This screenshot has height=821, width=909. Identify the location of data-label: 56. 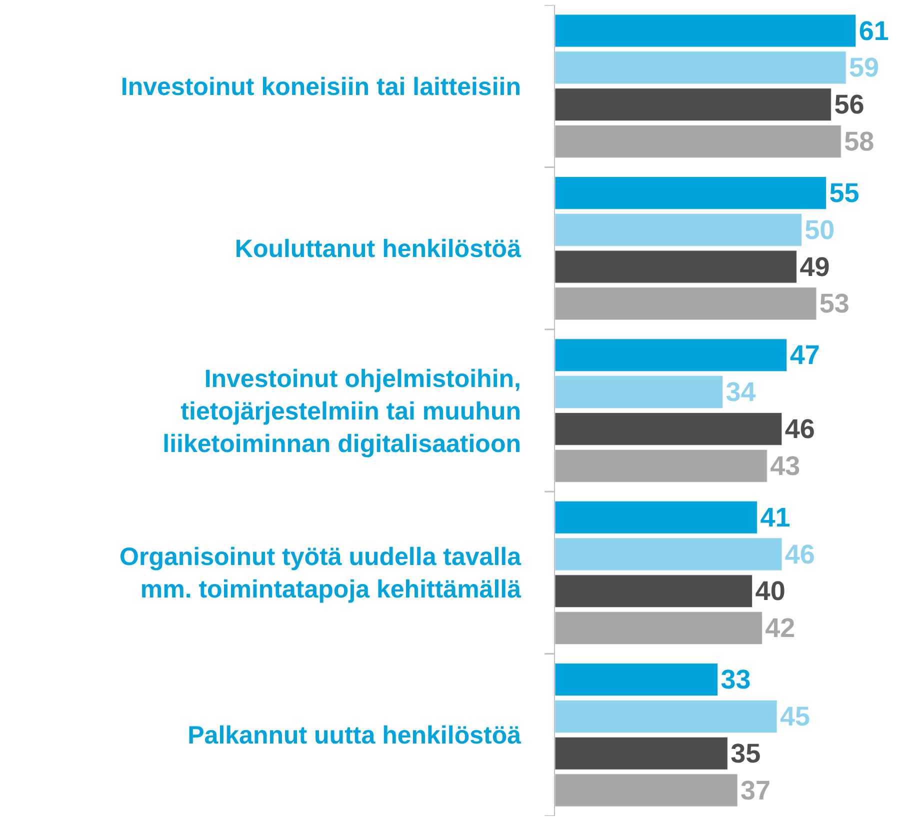
(849, 105).